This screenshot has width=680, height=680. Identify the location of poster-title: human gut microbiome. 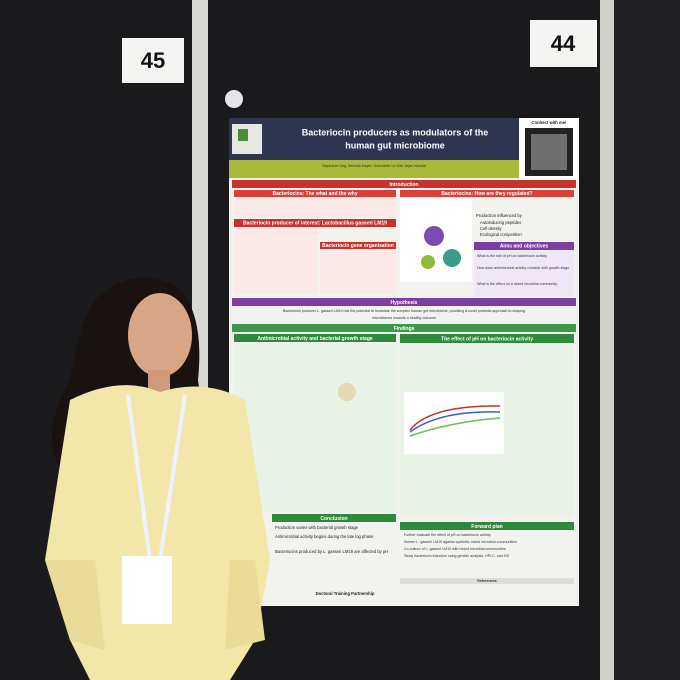
(395, 145).